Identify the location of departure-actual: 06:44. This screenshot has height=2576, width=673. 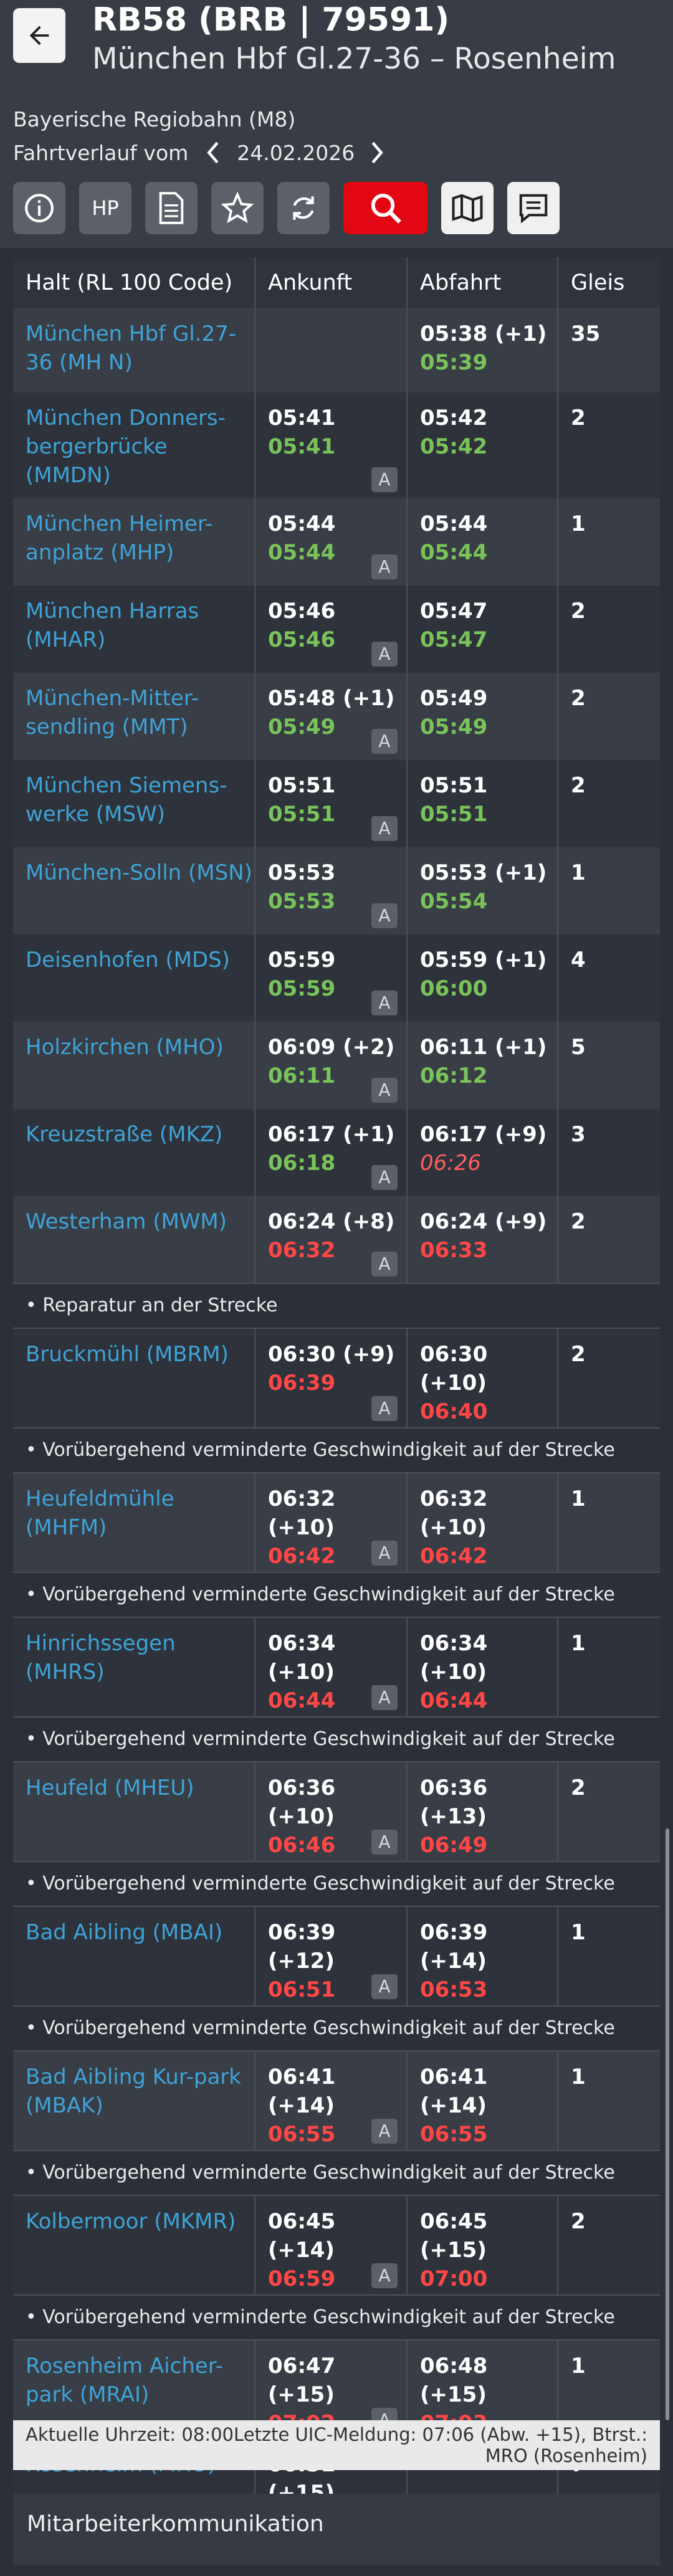
(454, 1700).